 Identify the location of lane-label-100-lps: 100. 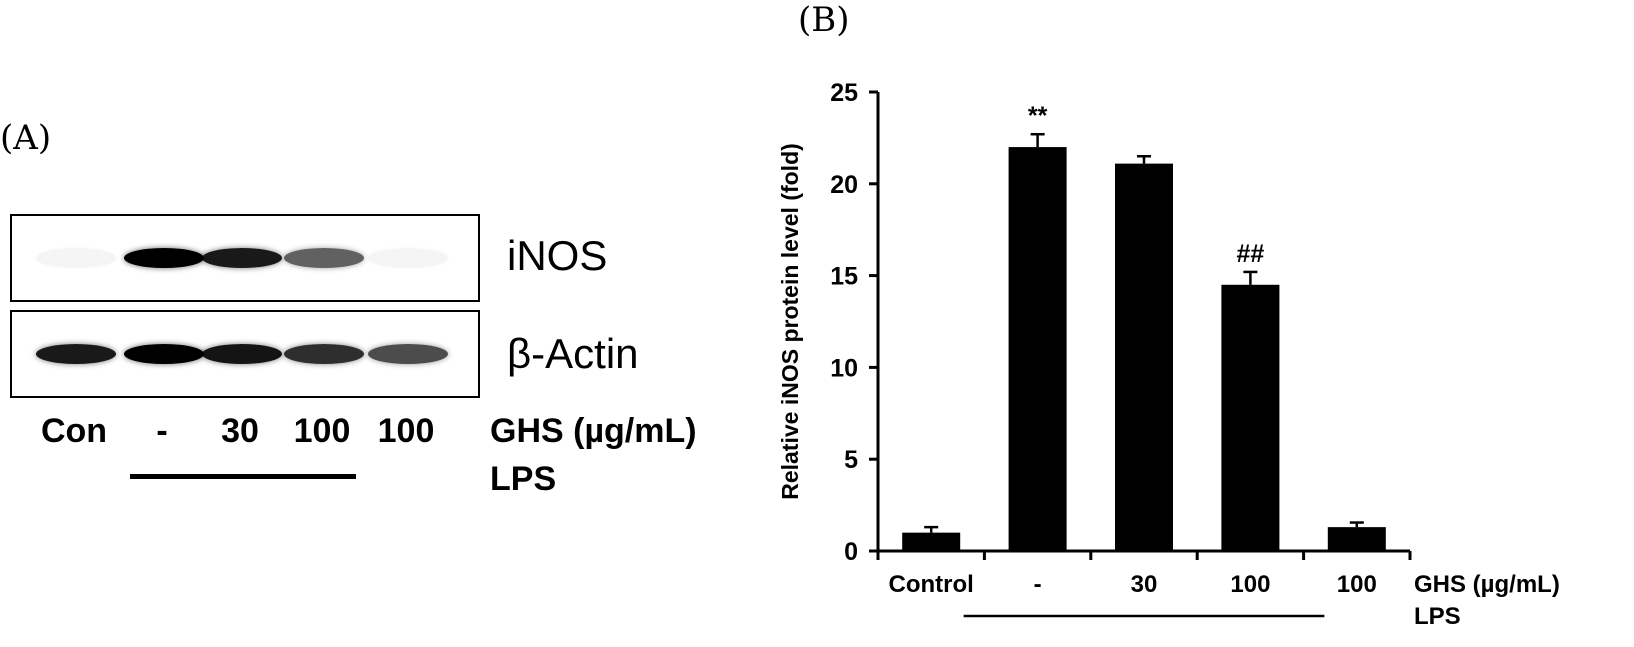
(322, 431).